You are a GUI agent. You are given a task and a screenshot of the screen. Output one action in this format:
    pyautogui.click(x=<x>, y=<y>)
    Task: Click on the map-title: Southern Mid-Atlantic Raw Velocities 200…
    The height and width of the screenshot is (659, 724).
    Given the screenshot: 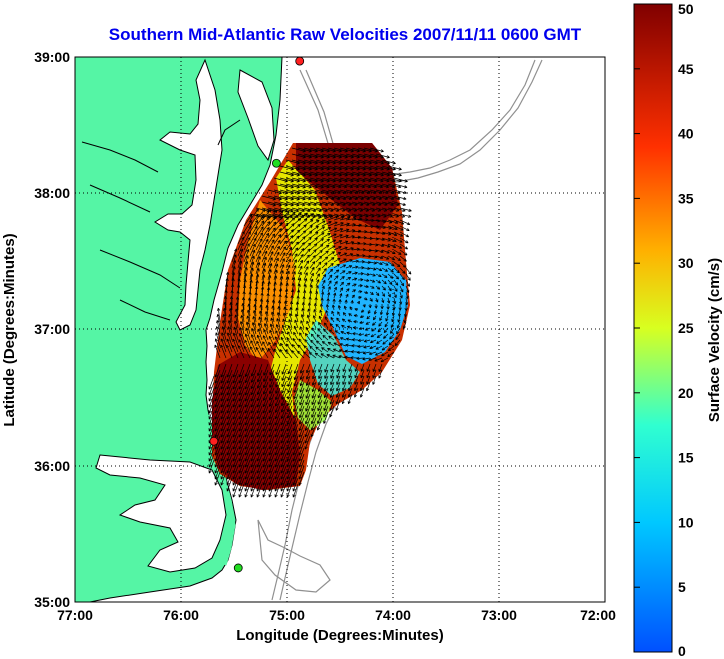 What is the action you would take?
    pyautogui.click(x=345, y=34)
    